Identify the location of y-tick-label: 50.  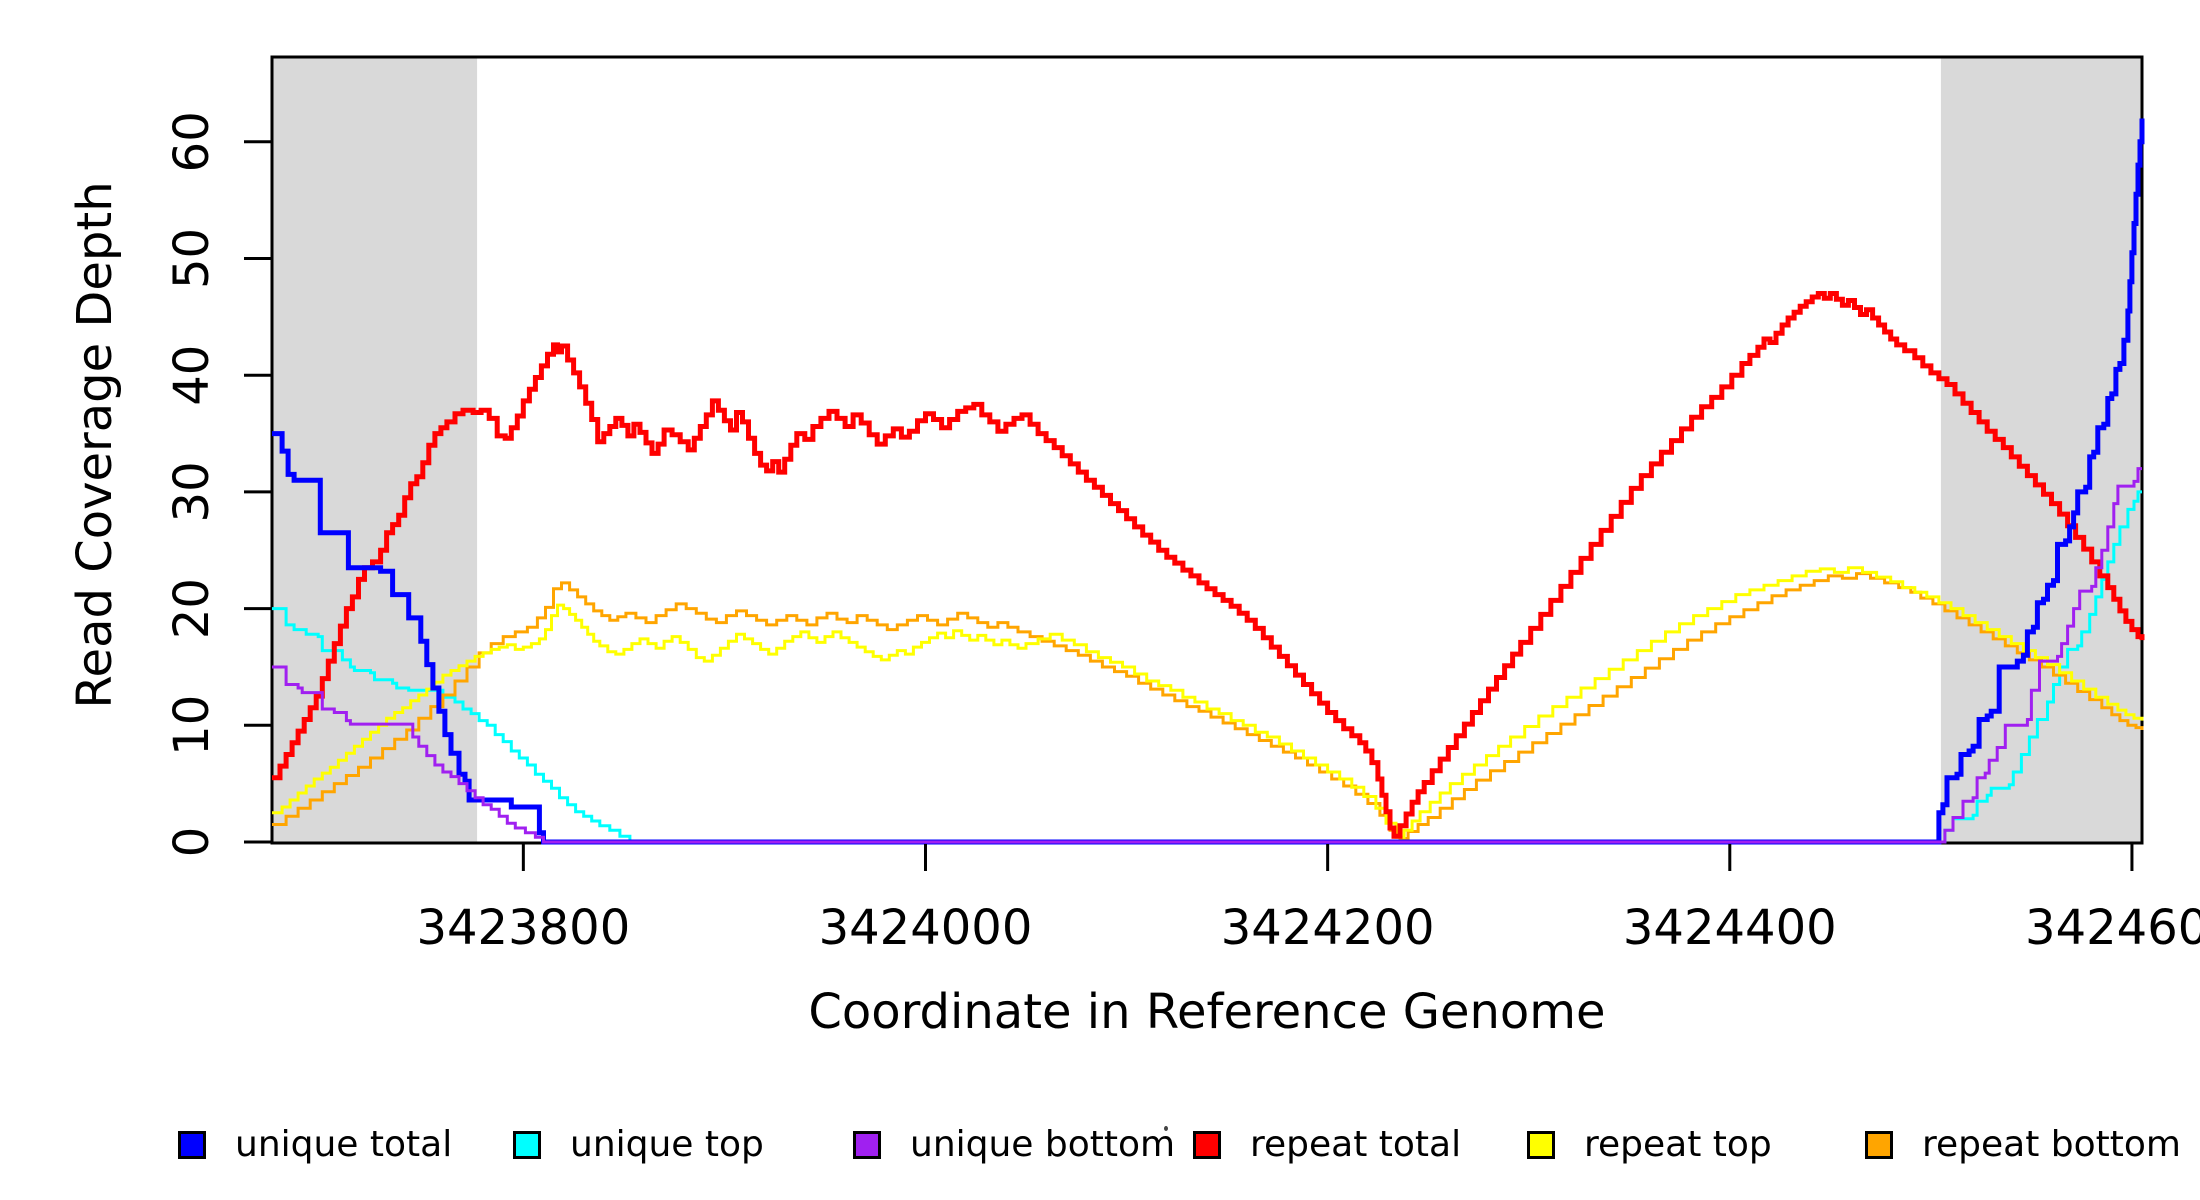
(192, 258).